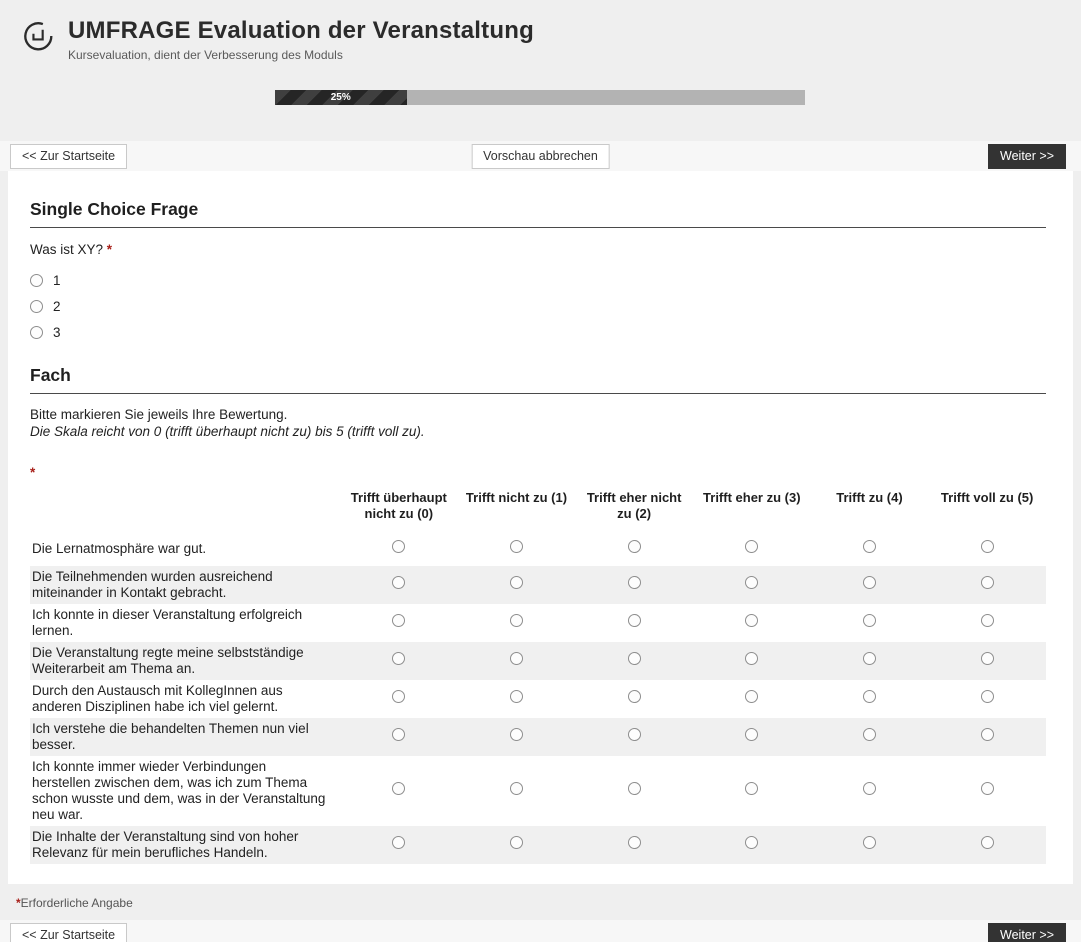 Image resolution: width=1081 pixels, height=942 pixels. What do you see at coordinates (869, 788) in the screenshot?
I see `matrix-radio-r7-c4` at bounding box center [869, 788].